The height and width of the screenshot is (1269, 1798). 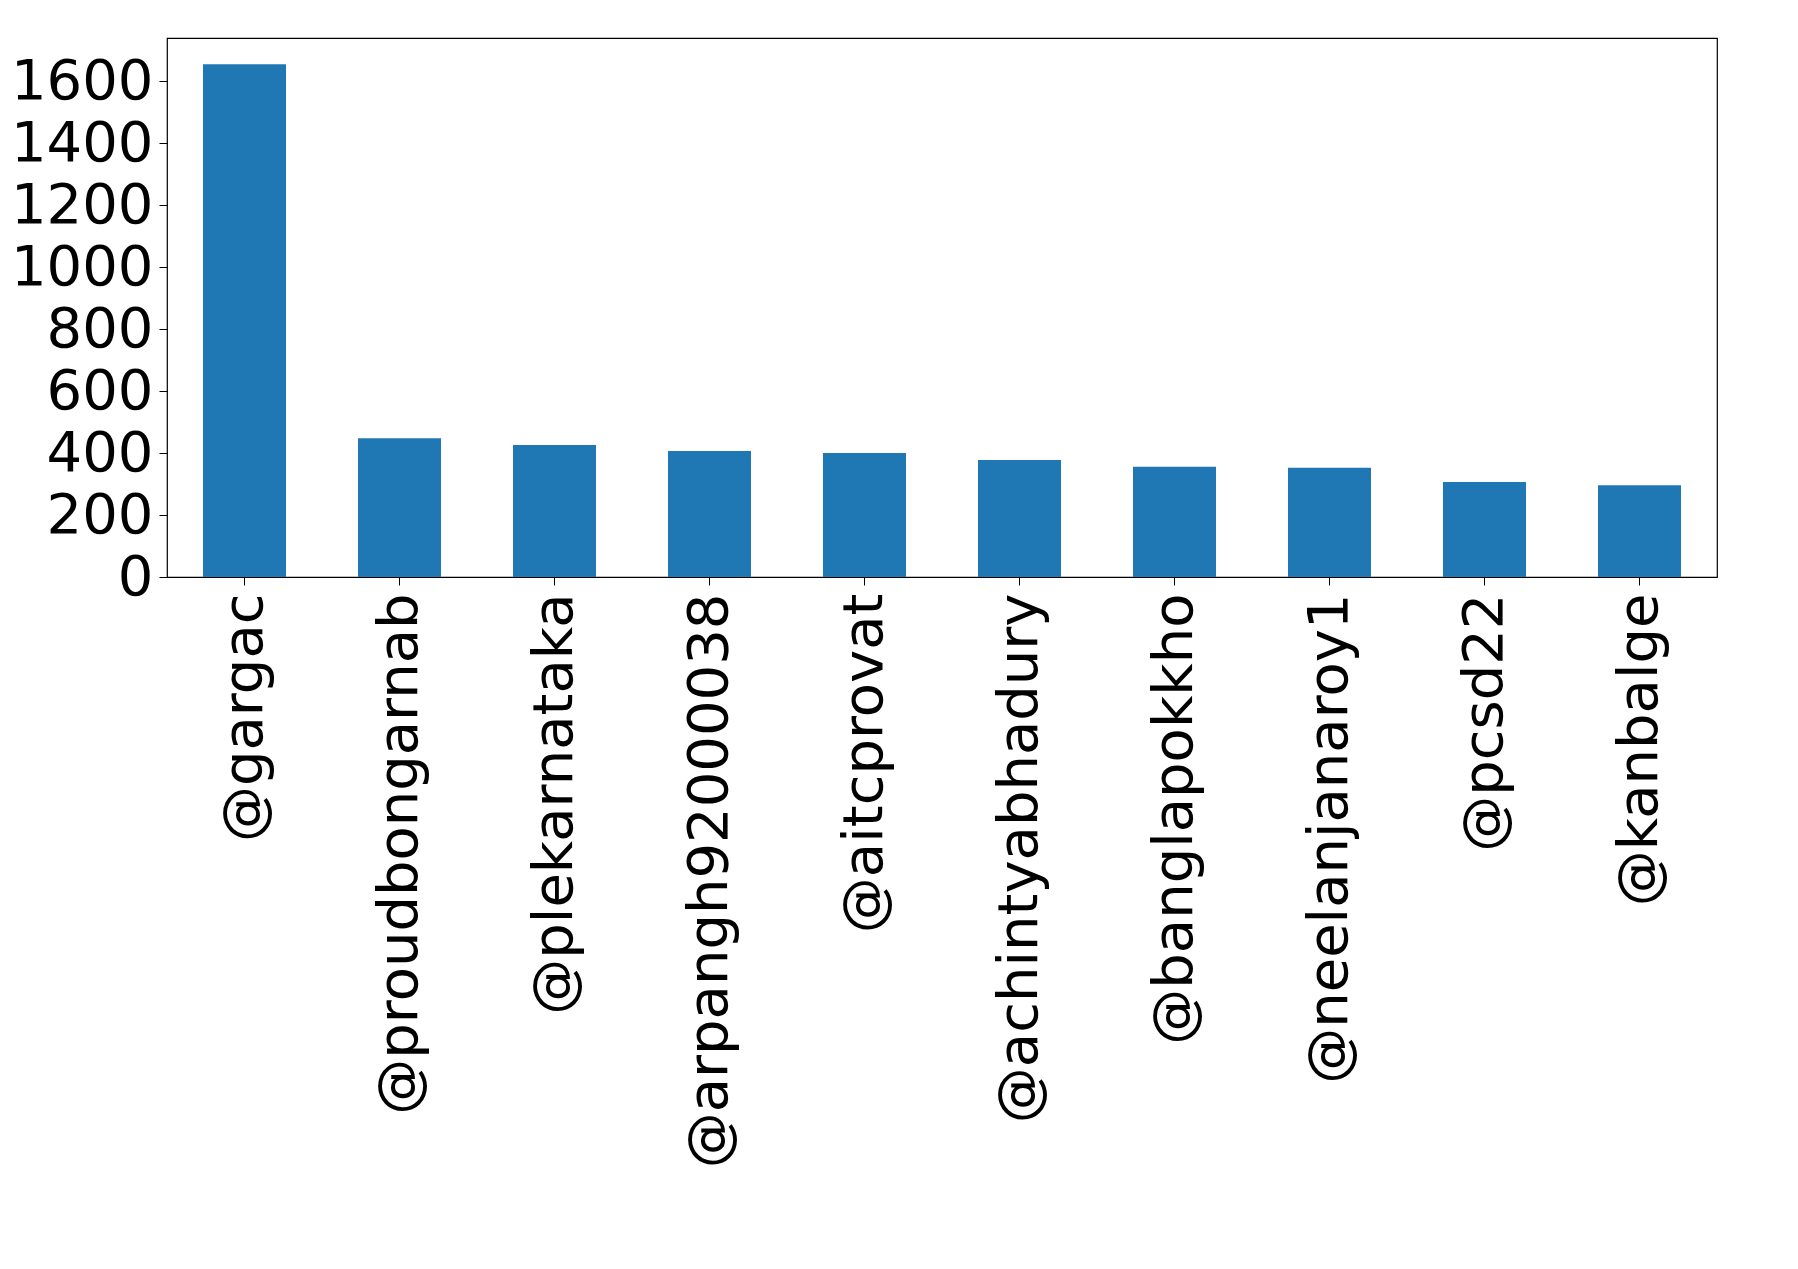 What do you see at coordinates (1327, 838) in the screenshot?
I see `x-tick-label: @neelanjanaroy1` at bounding box center [1327, 838].